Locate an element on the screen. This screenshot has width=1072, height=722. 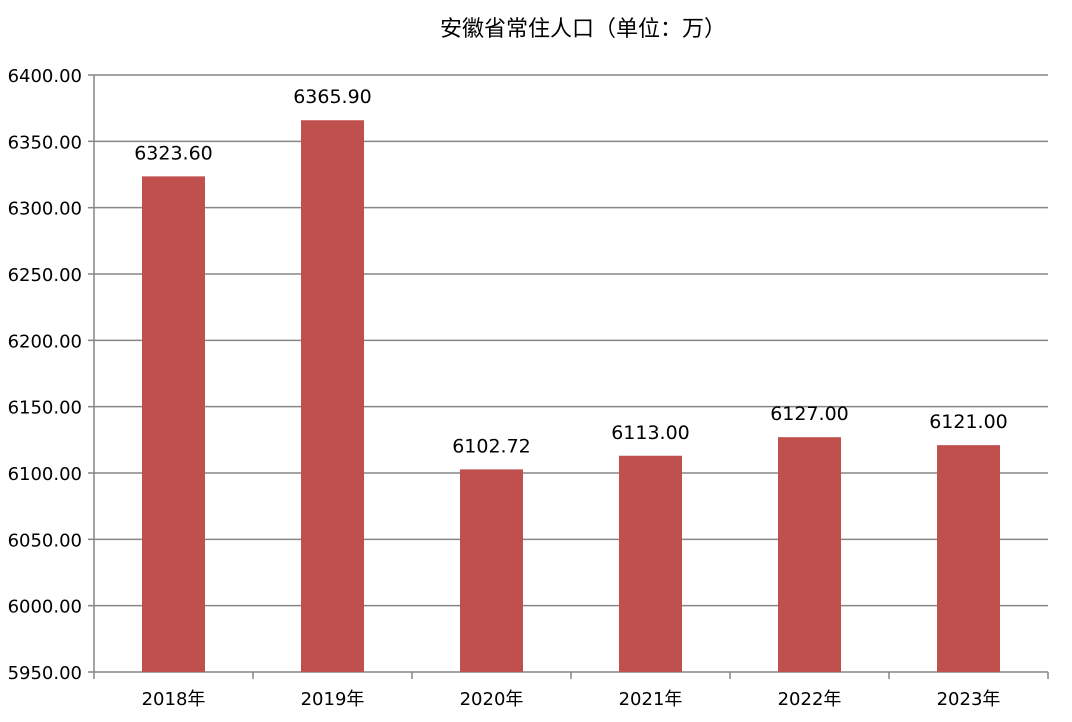
bar-value-label: 6323.60 is located at coordinates (173, 153).